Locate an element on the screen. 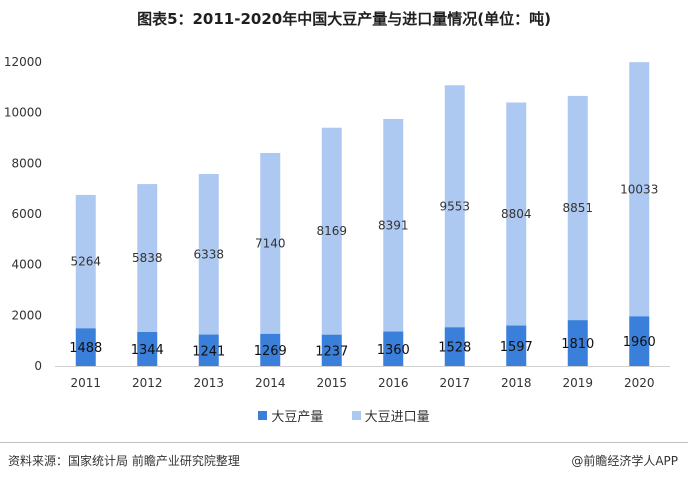  y-tick-label: 4000 is located at coordinates (26, 265).